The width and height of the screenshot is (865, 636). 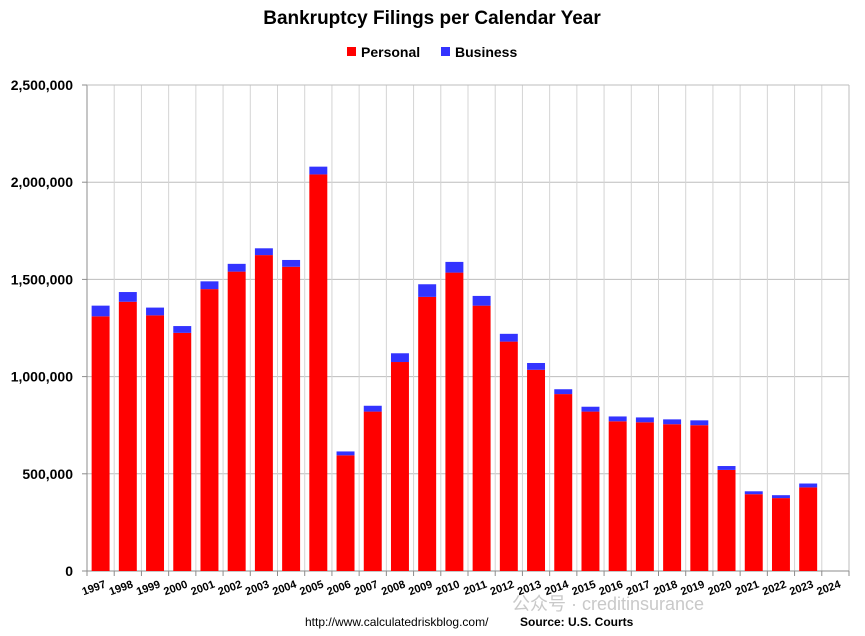 I want to click on bar-business-2017, so click(x=644, y=420).